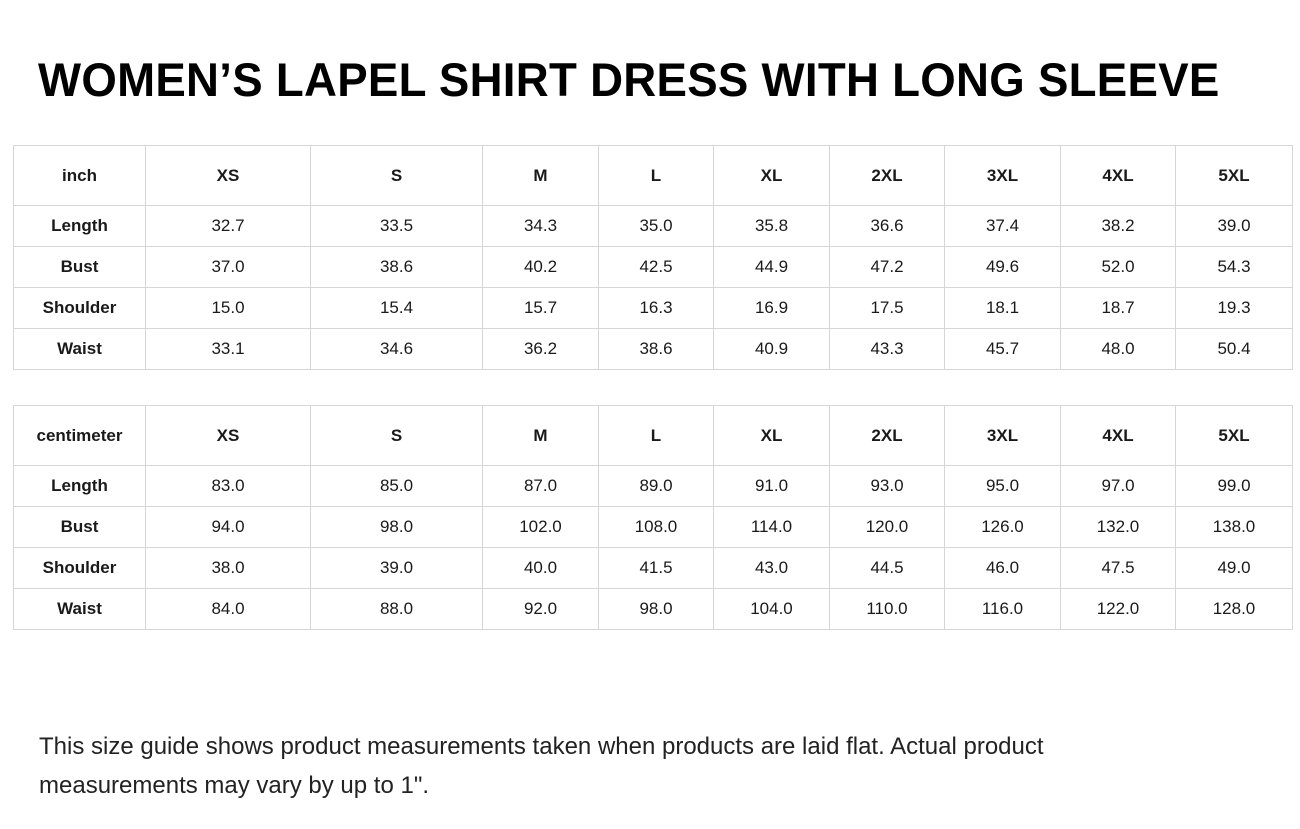 The width and height of the screenshot is (1300, 829). I want to click on measurement-cell: 45.7, so click(1002, 349).